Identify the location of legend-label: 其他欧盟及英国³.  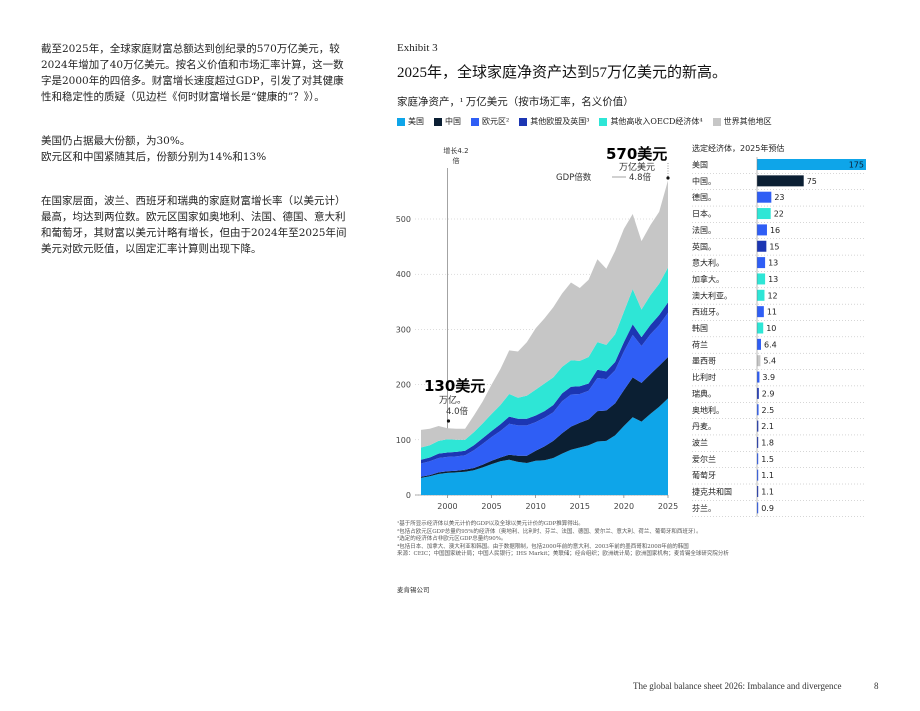
(560, 121).